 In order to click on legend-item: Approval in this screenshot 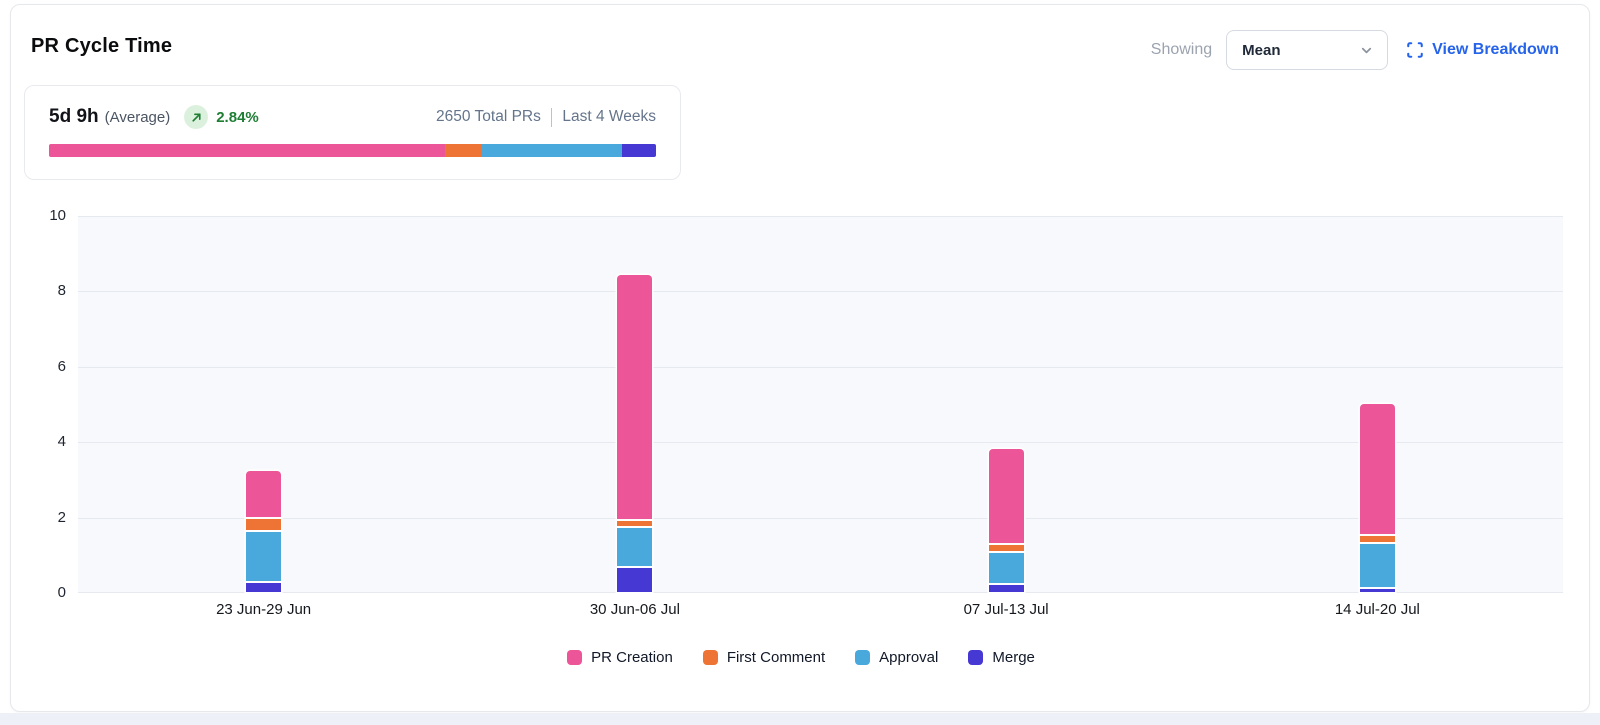, I will do `click(896, 657)`.